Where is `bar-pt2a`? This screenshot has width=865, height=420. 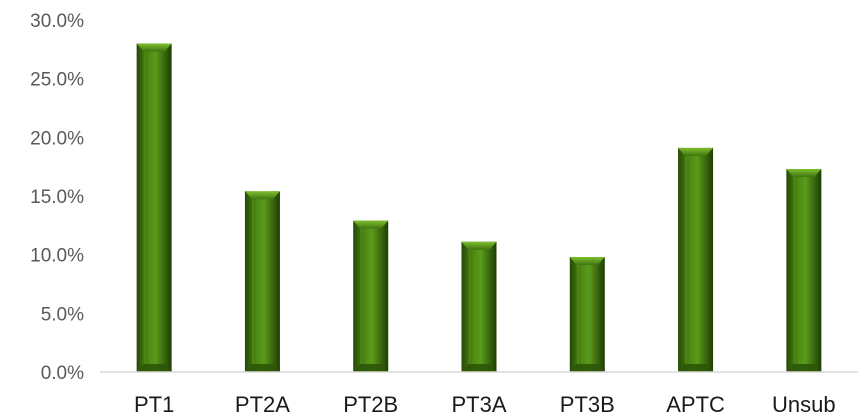
bar-pt2a is located at coordinates (262, 281).